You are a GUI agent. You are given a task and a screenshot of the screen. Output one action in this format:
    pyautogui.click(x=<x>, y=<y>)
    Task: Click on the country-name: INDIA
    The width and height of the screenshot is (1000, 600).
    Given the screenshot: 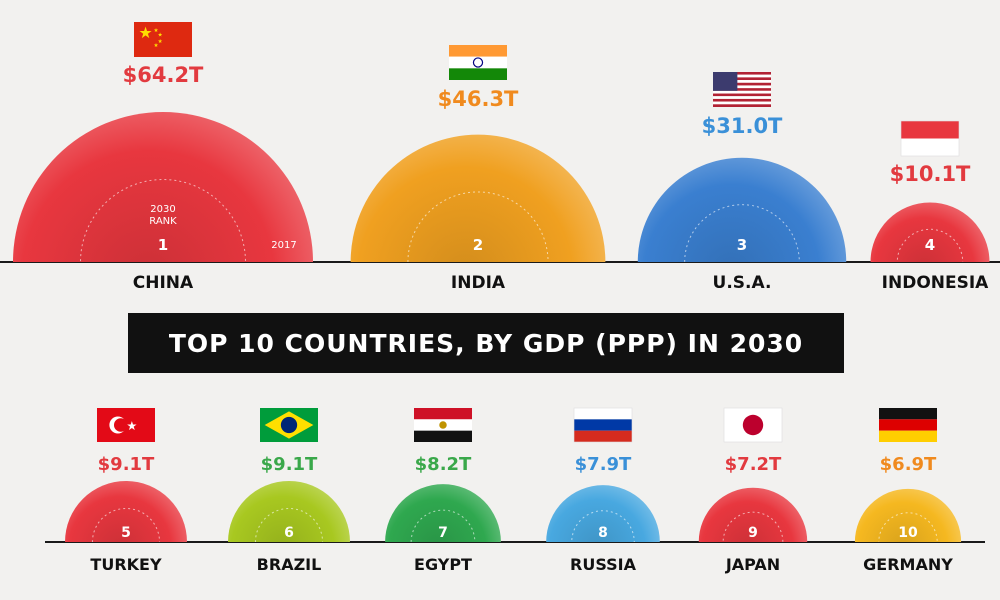 What is the action you would take?
    pyautogui.click(x=478, y=283)
    